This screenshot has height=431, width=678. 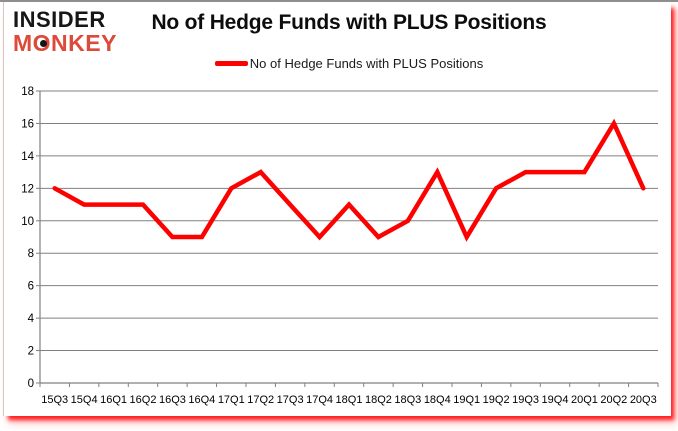 I want to click on logo-text-monkey: MONKEY, so click(x=65, y=43).